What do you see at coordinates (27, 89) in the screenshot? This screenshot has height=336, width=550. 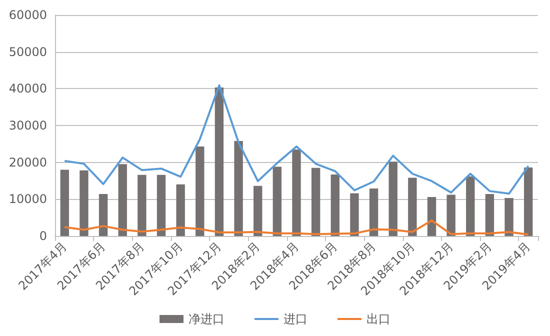 I see `y-tick-label: 40000` at bounding box center [27, 89].